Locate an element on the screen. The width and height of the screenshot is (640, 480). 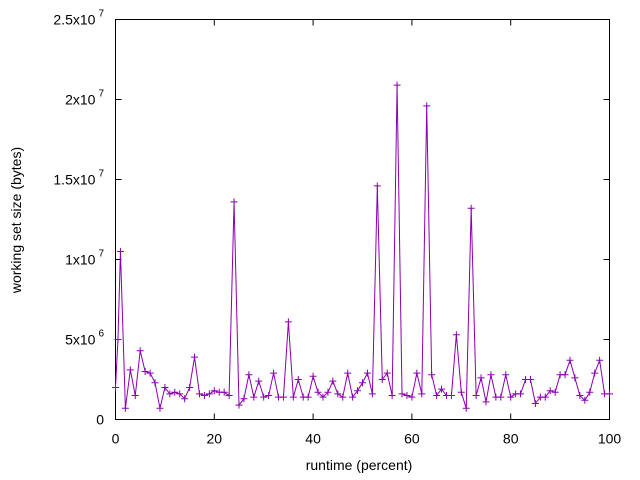
x-tick-labels: 0 20 40 60 80 100 is located at coordinates (367, 439).